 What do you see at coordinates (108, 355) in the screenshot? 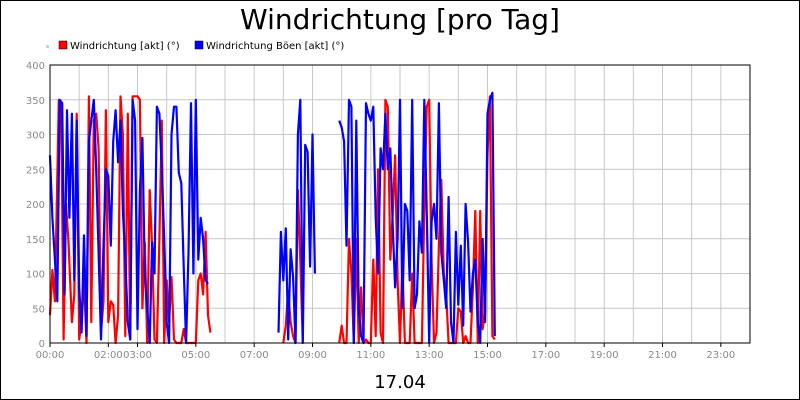
I see `x-tick-label: 02:00` at bounding box center [108, 355].